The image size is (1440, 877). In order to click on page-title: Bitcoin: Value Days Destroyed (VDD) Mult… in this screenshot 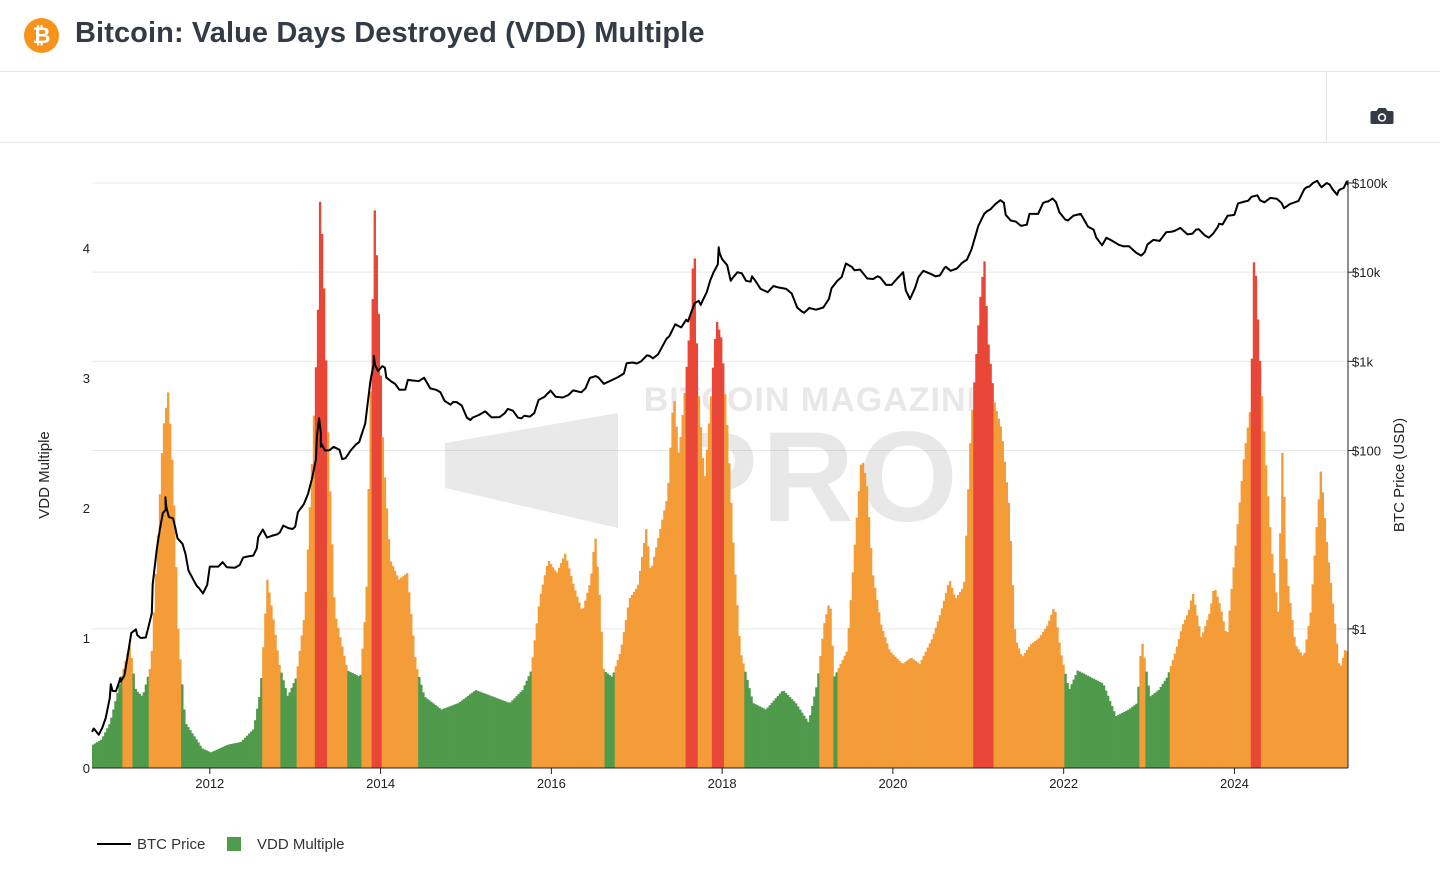, I will do `click(390, 33)`.